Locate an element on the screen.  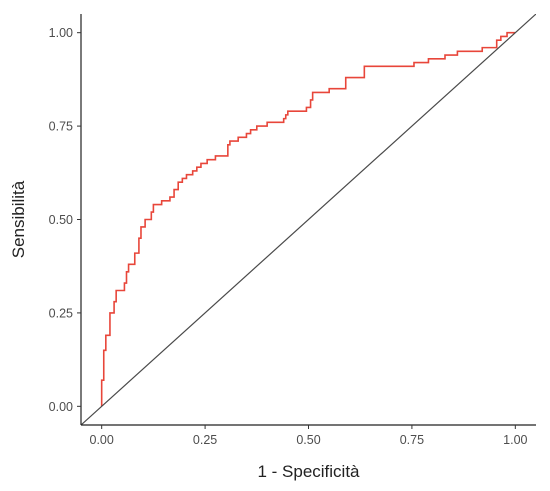
x-tick-label: 0.75 is located at coordinates (412, 440).